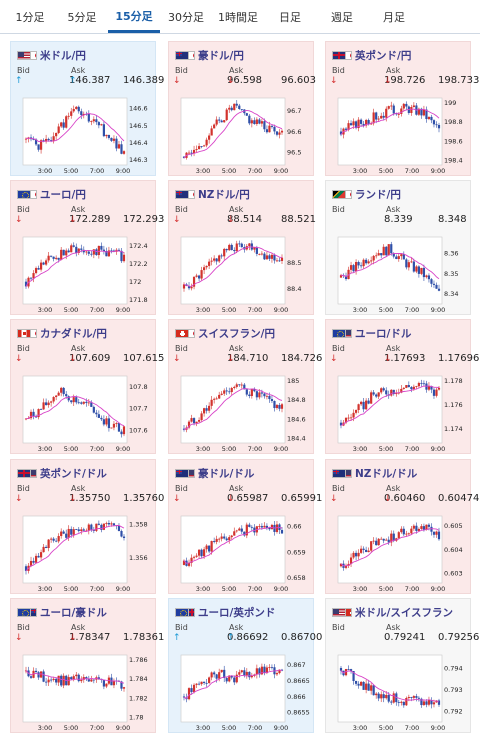 The height and width of the screenshot is (736, 480). What do you see at coordinates (30, 17) in the screenshot?
I see `tab-0: 1分足` at bounding box center [30, 17].